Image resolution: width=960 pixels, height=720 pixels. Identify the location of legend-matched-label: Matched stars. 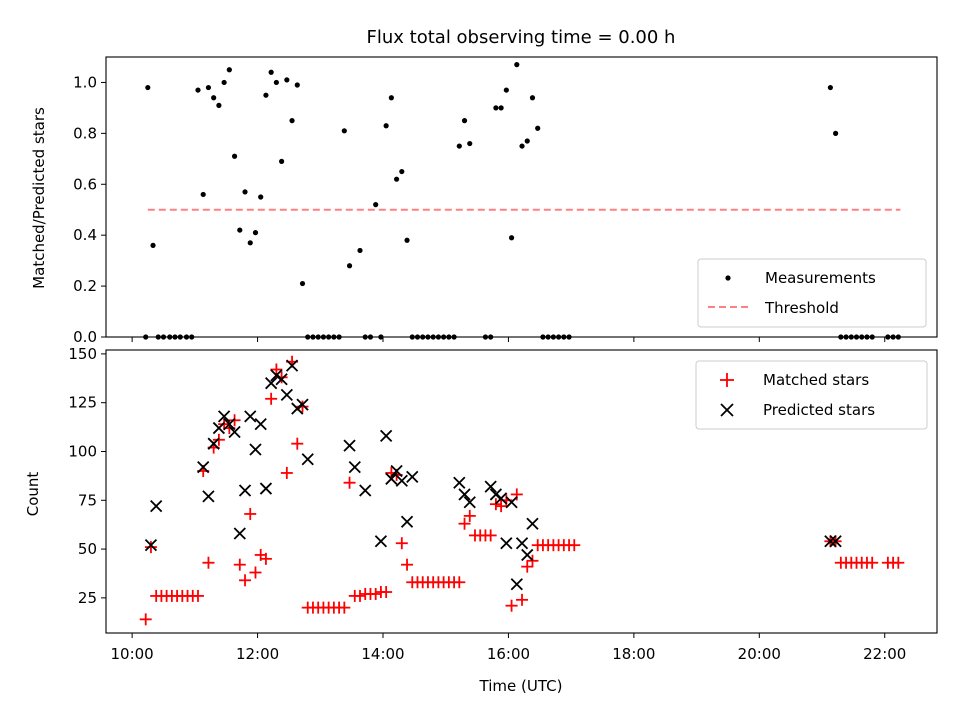
(816, 380).